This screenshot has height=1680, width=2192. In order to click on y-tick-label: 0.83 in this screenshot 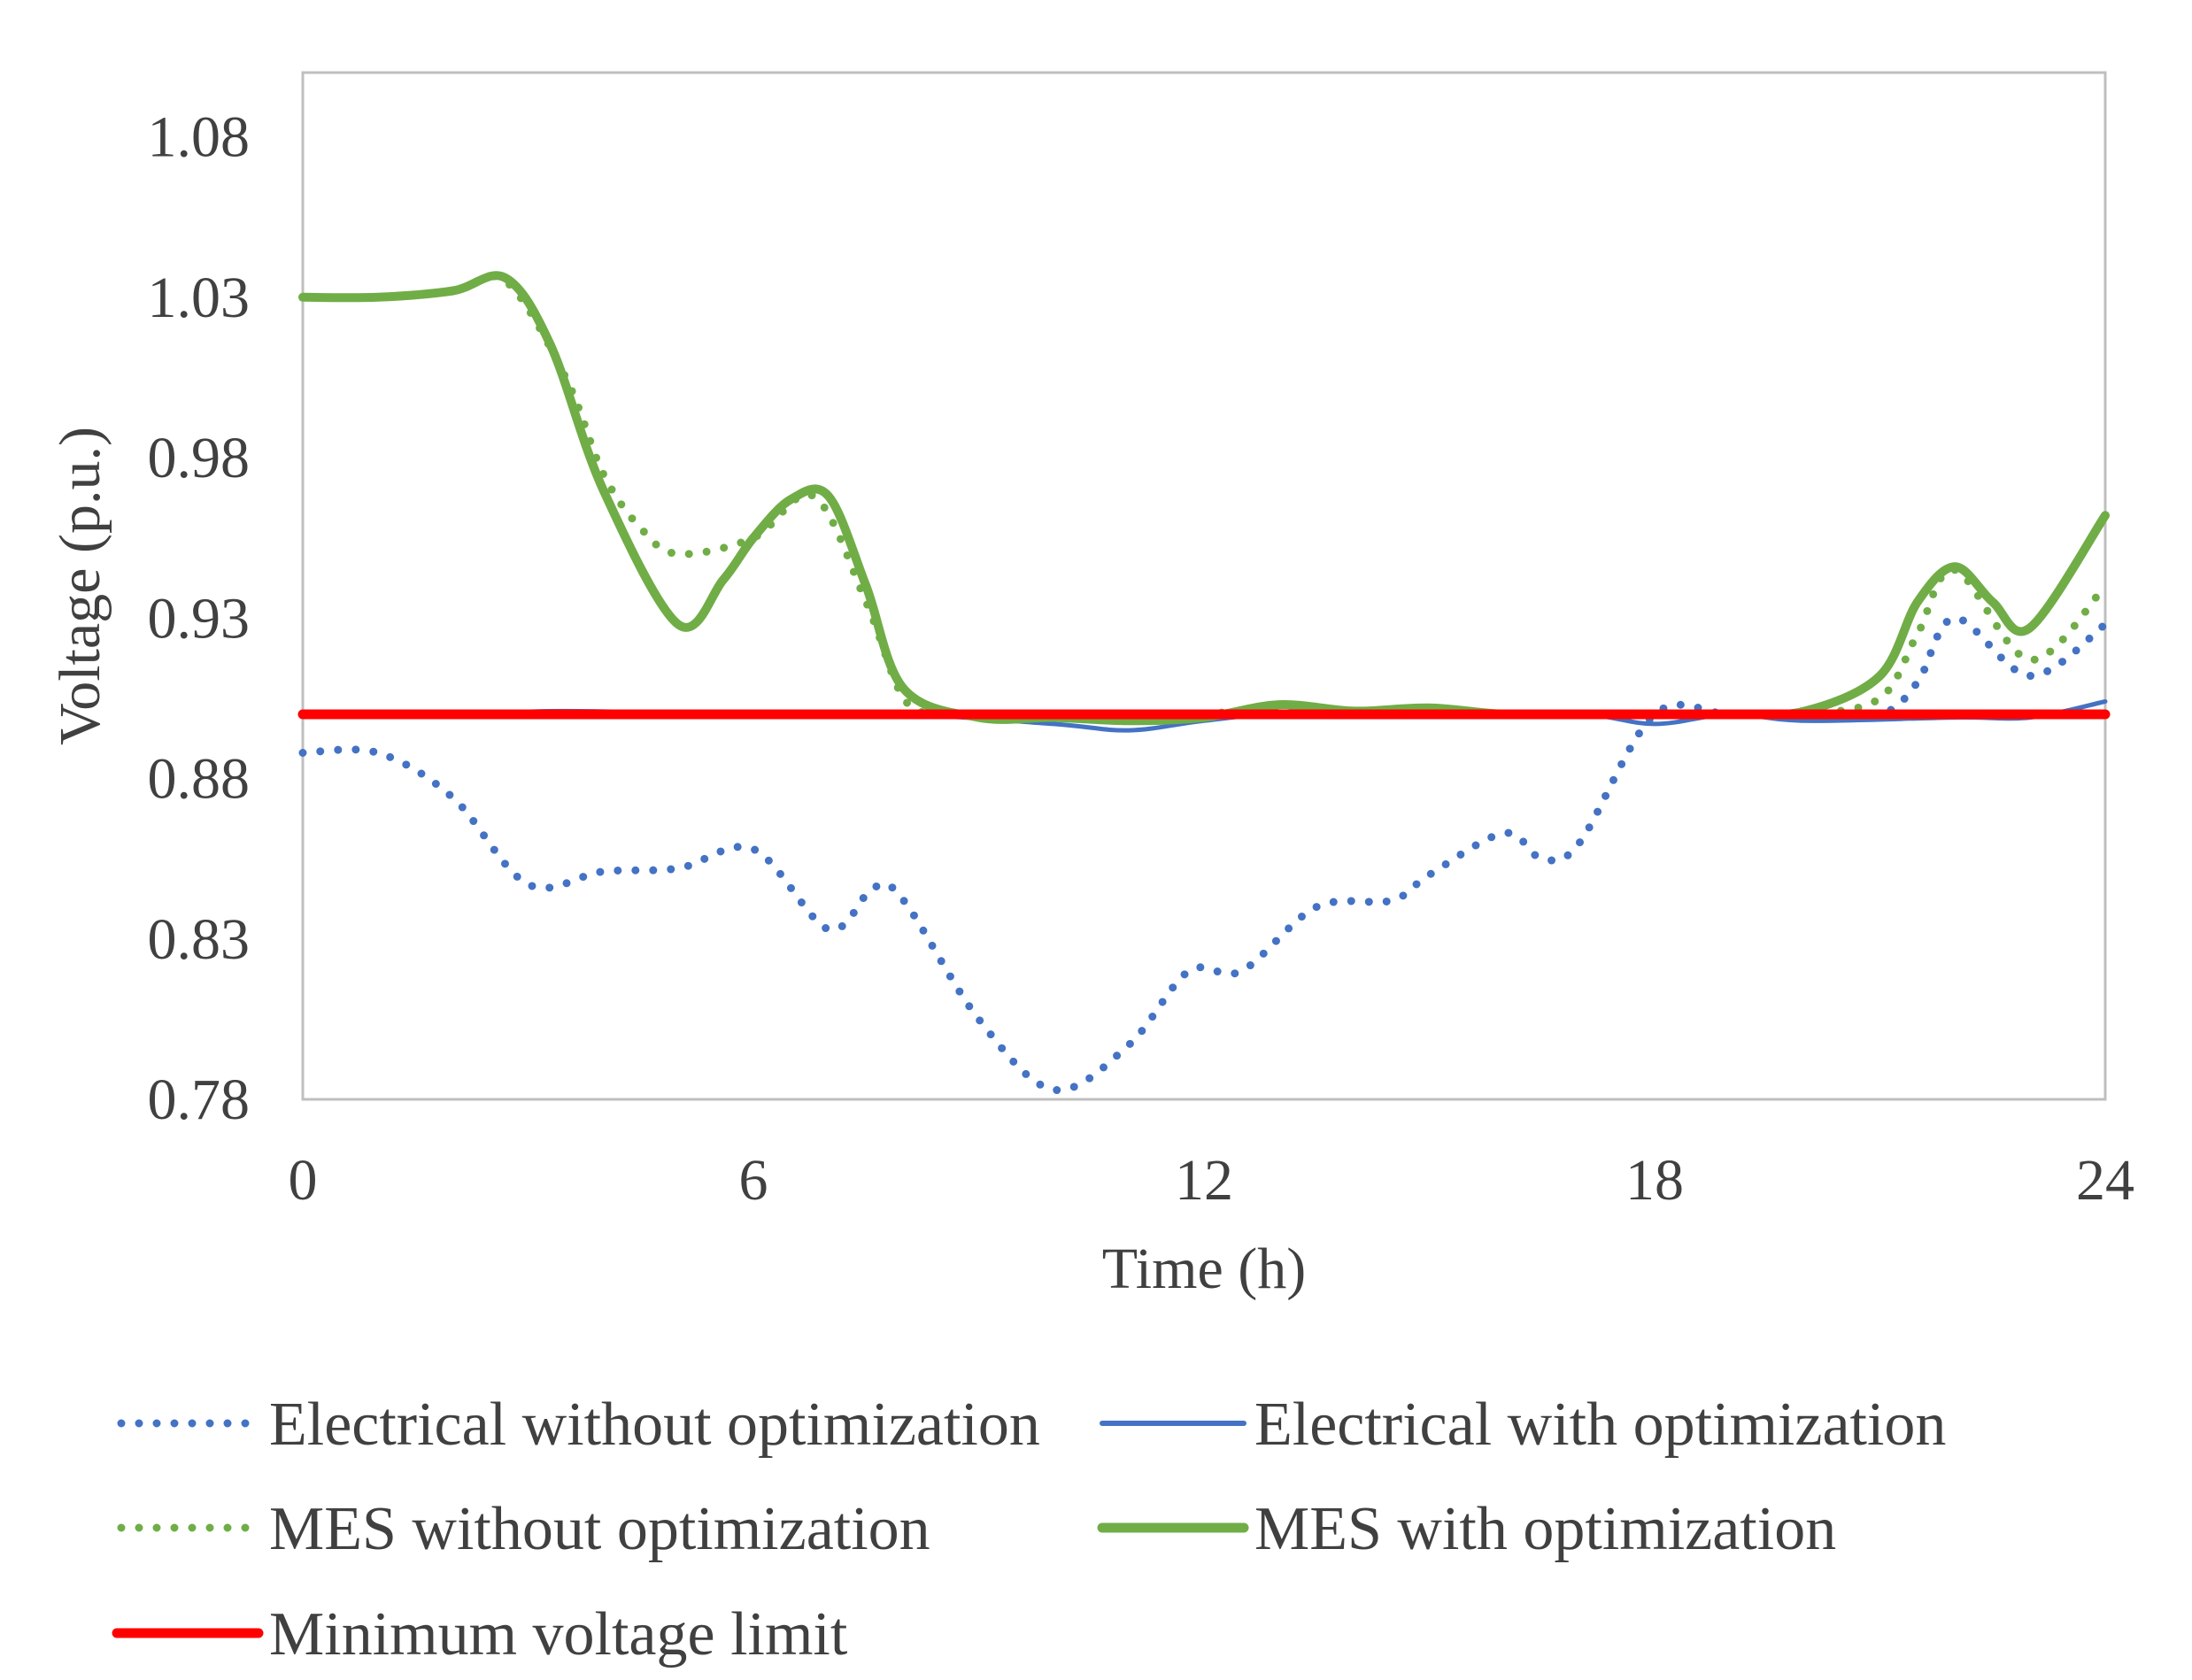, I will do `click(199, 939)`.